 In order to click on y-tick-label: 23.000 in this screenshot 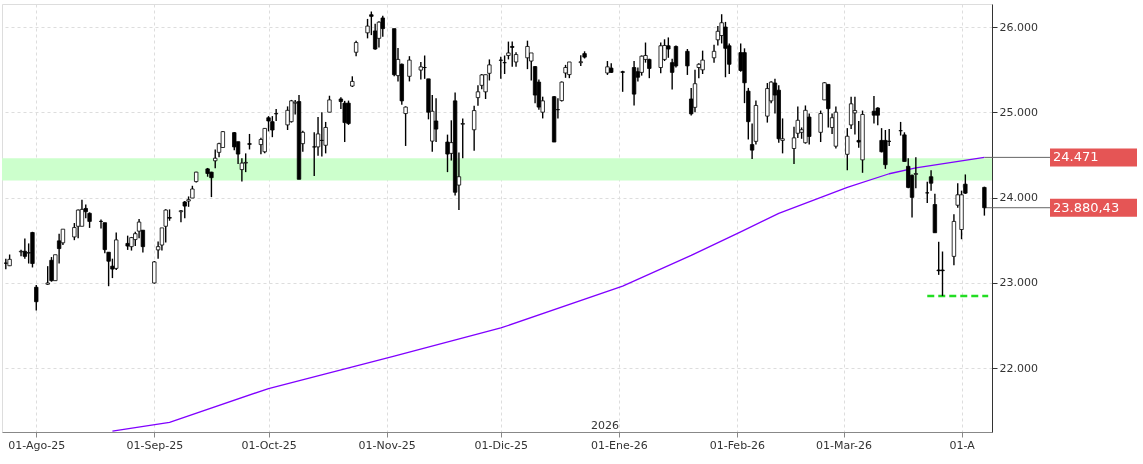, I will do `click(1018, 283)`.